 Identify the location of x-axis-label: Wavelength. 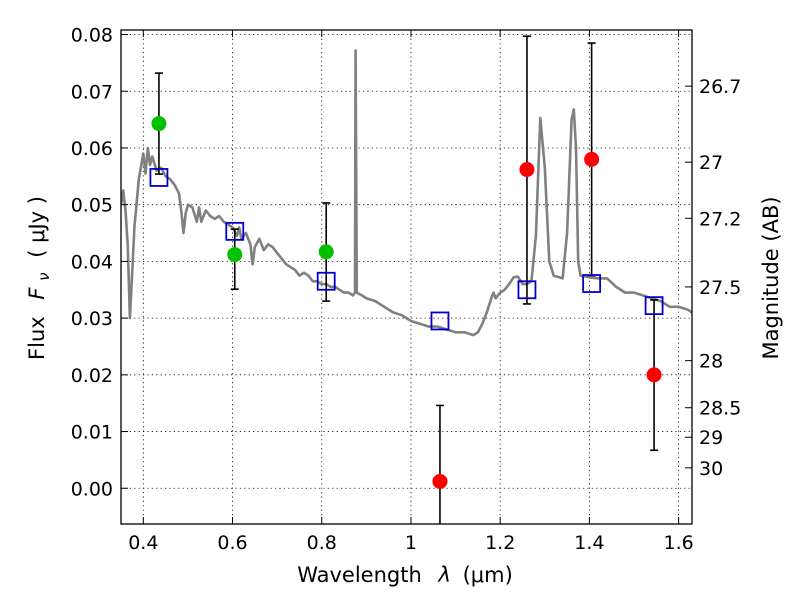
(359, 575).